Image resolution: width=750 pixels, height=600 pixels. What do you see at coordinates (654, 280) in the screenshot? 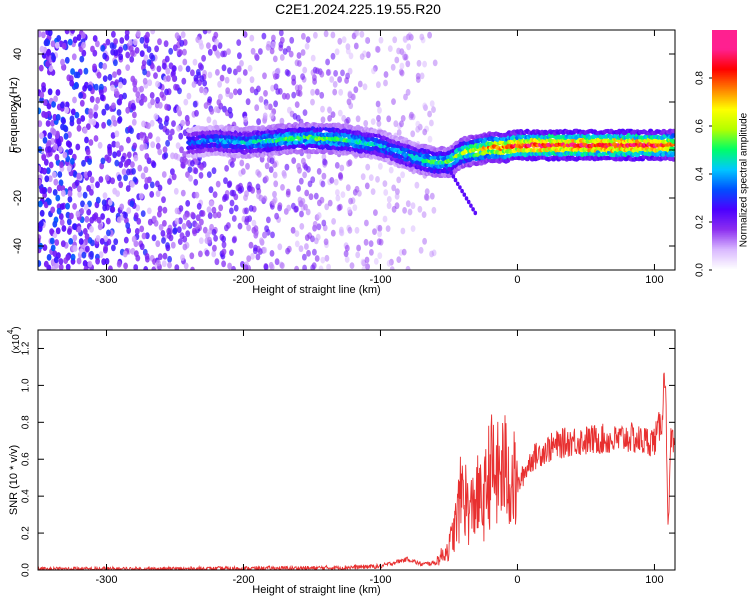
I see `heatmap-x-tick-label: 100` at bounding box center [654, 280].